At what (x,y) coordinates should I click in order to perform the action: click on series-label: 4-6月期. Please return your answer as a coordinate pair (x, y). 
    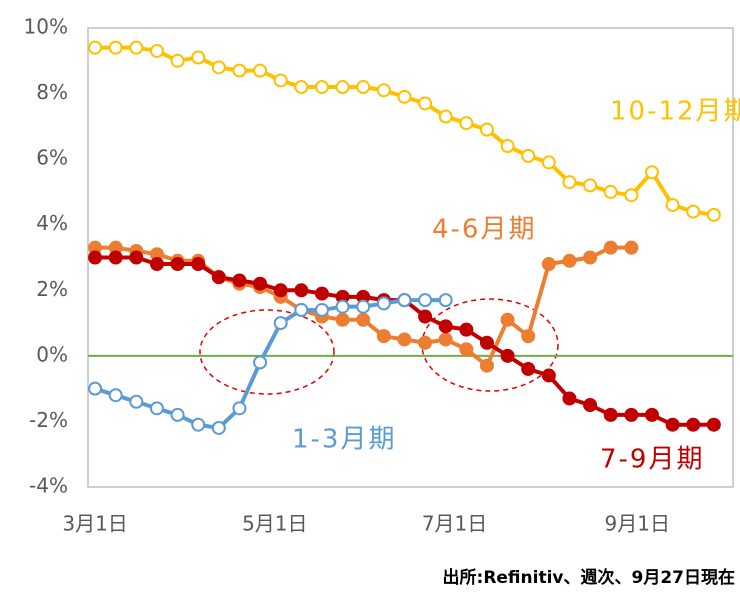
    Looking at the image, I should click on (484, 230).